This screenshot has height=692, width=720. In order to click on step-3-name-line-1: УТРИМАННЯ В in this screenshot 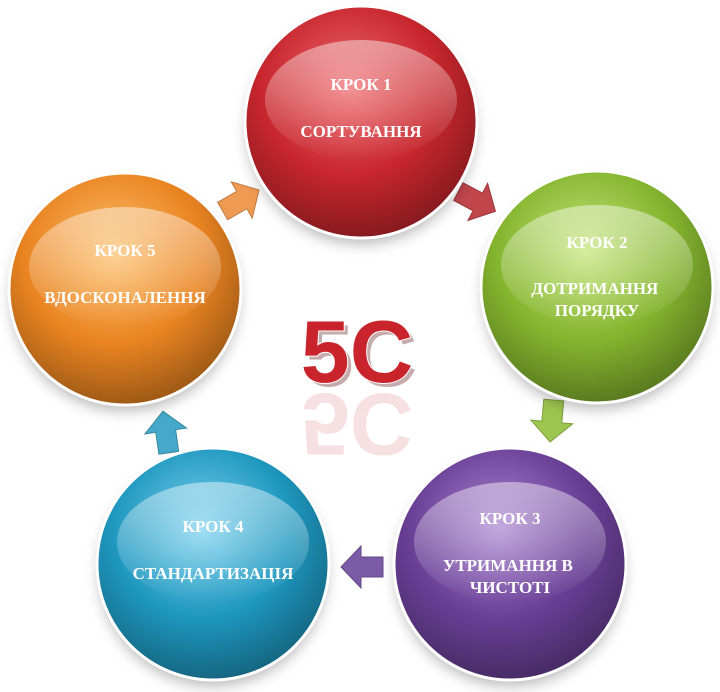, I will do `click(508, 565)`.